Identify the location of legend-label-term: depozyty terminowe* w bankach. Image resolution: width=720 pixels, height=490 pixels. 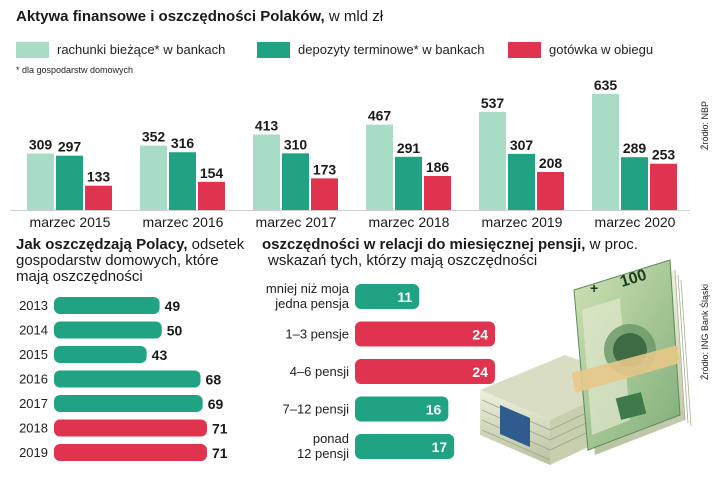
(391, 49).